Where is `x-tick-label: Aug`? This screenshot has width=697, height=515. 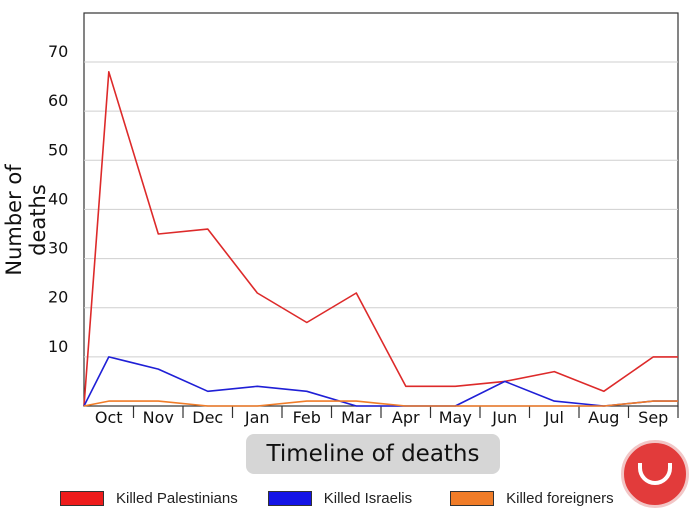 x-tick-label: Aug is located at coordinates (603, 417).